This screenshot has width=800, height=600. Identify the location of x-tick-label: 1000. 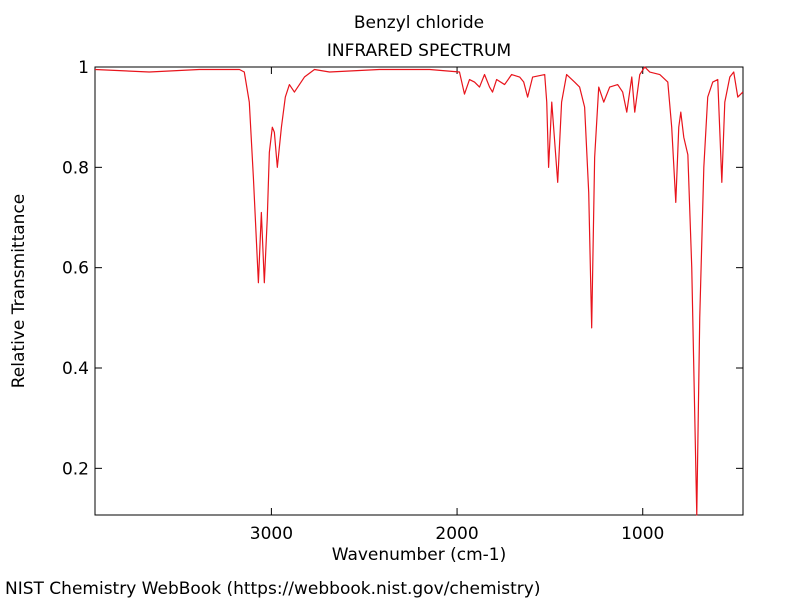
(642, 534).